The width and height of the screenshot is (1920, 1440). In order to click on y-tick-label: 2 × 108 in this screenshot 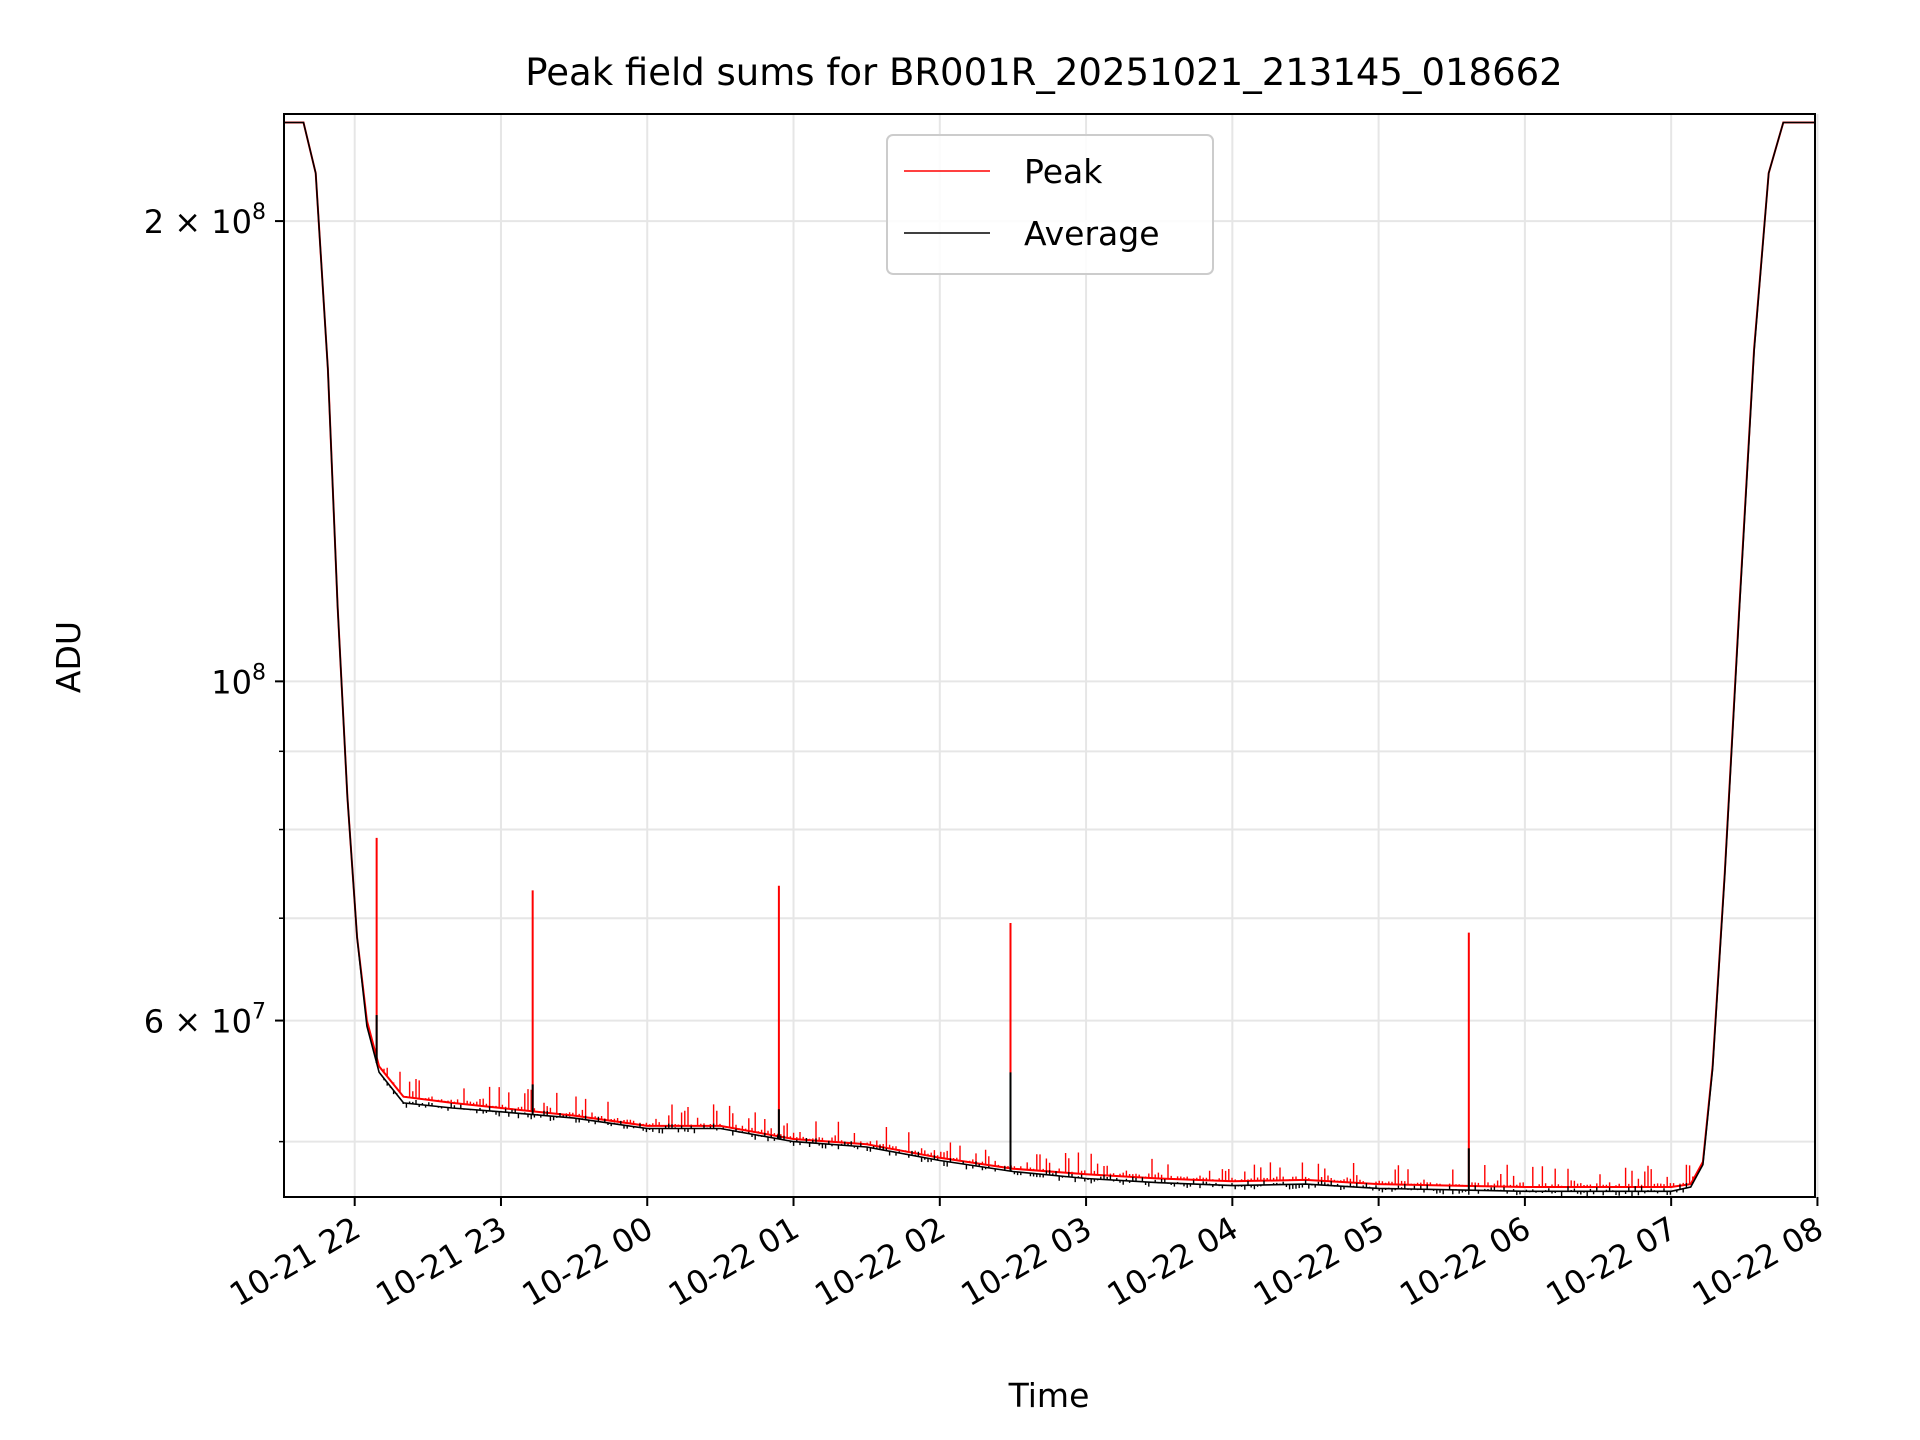, I will do `click(205, 220)`.